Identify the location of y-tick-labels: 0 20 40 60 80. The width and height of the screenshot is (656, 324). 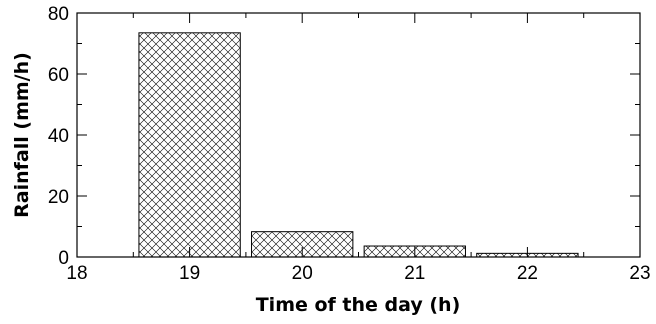
(58, 136).